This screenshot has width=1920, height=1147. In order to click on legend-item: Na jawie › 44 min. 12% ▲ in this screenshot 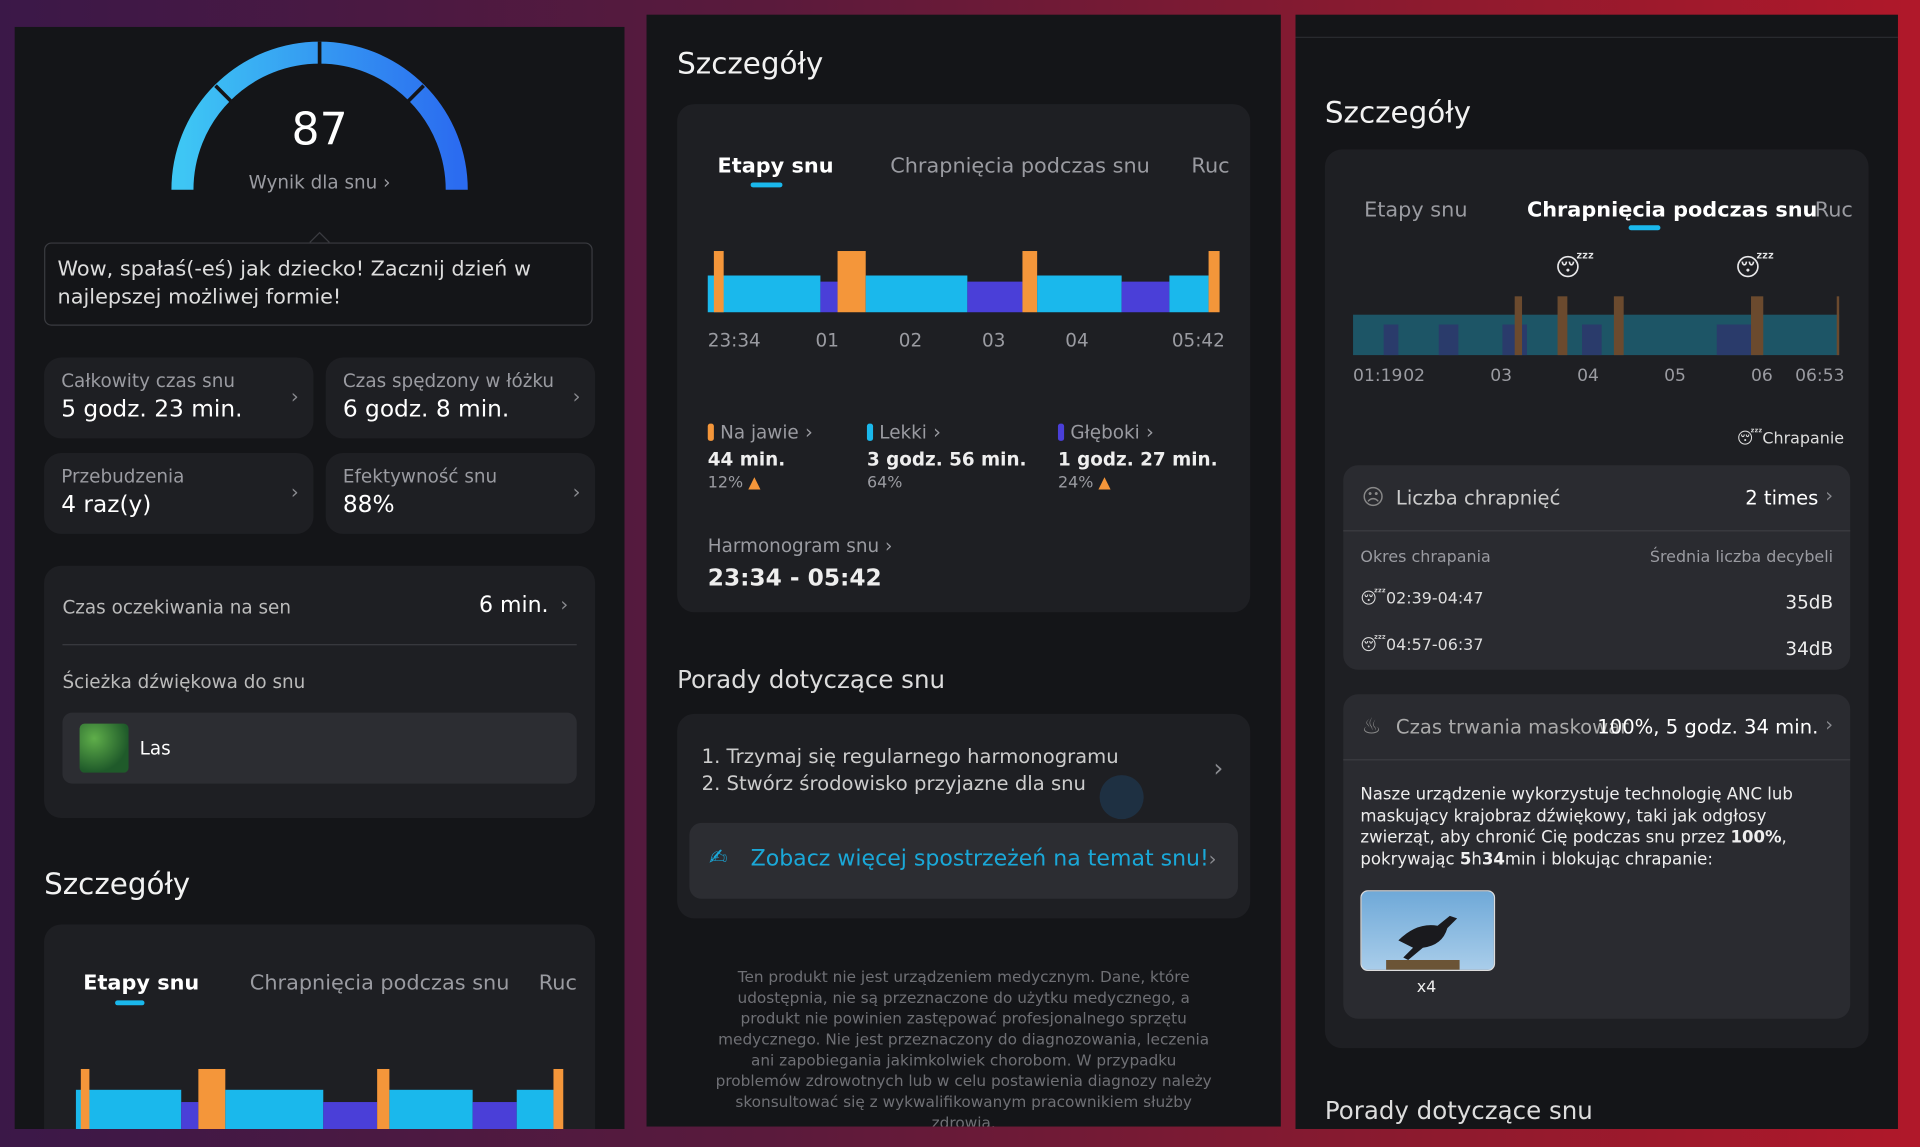, I will do `click(760, 456)`.